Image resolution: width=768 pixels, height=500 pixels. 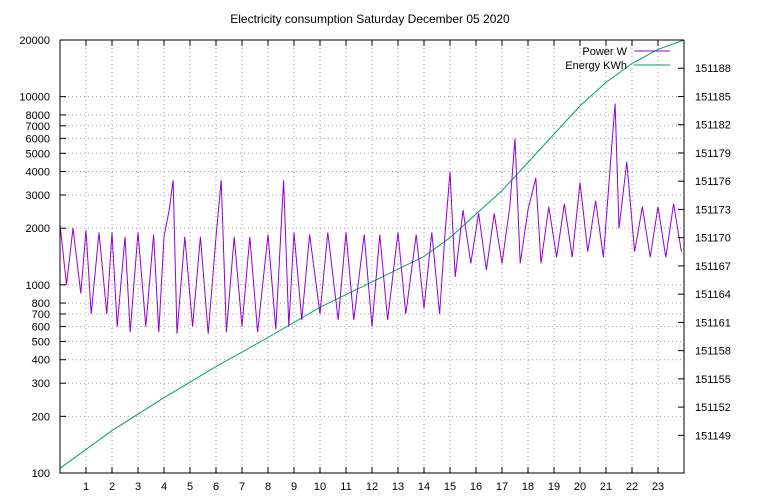 What do you see at coordinates (41, 474) in the screenshot?
I see `y-left-tick-label: 100` at bounding box center [41, 474].